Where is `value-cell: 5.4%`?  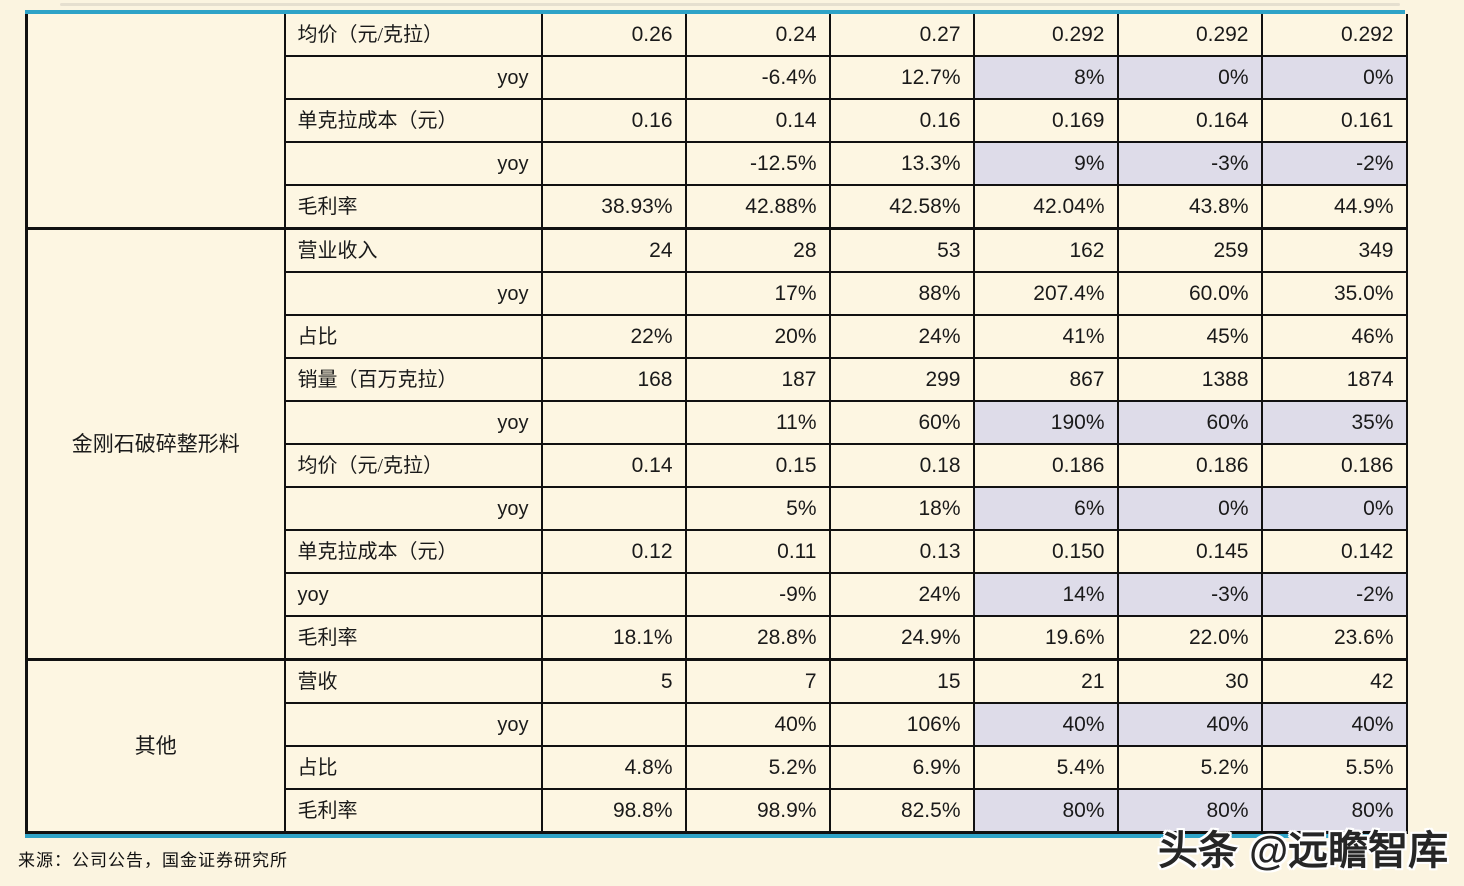
value-cell: 5.4% is located at coordinates (1045, 767).